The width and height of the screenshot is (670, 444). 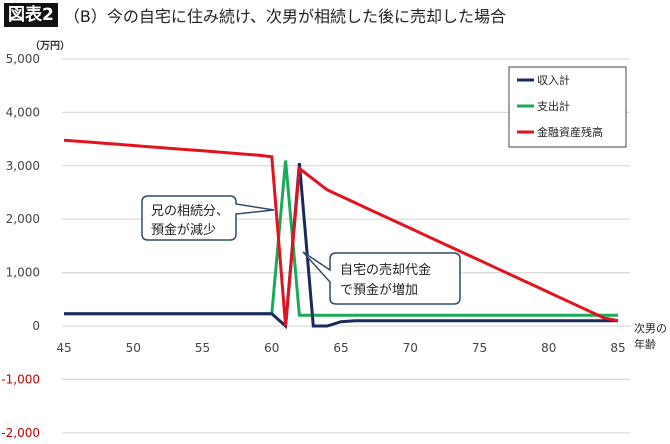 What do you see at coordinates (553, 80) in the screenshot?
I see `legend-label: 収入計` at bounding box center [553, 80].